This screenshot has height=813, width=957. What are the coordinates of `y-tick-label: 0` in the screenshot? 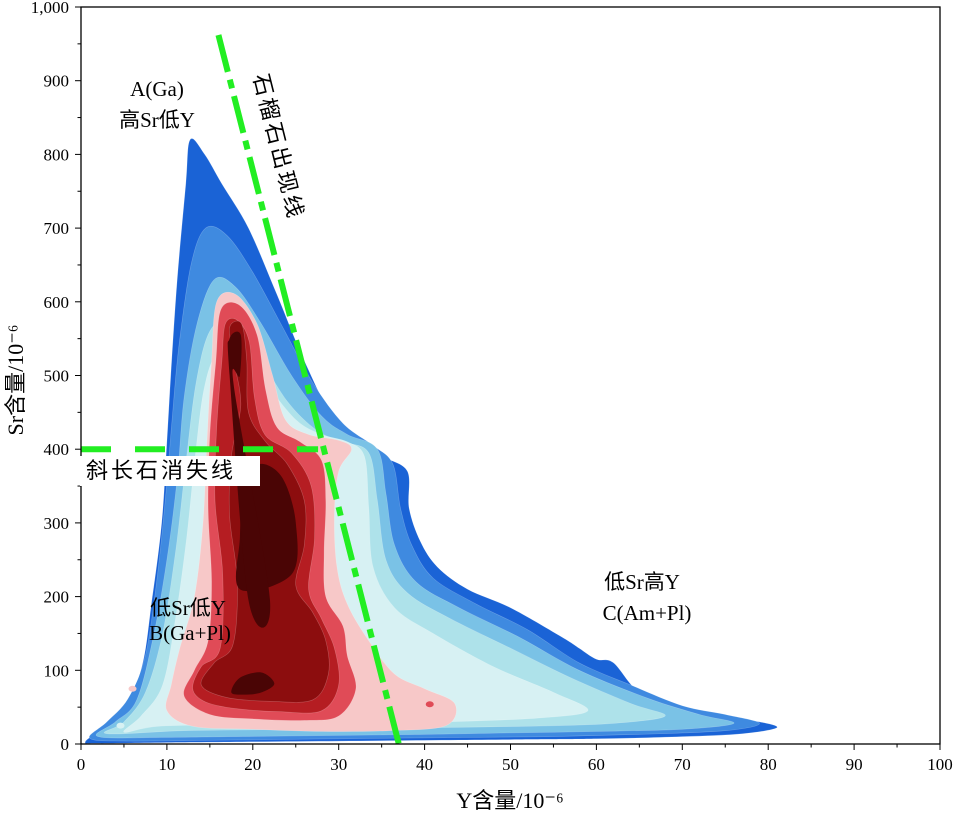 It's located at (65, 744).